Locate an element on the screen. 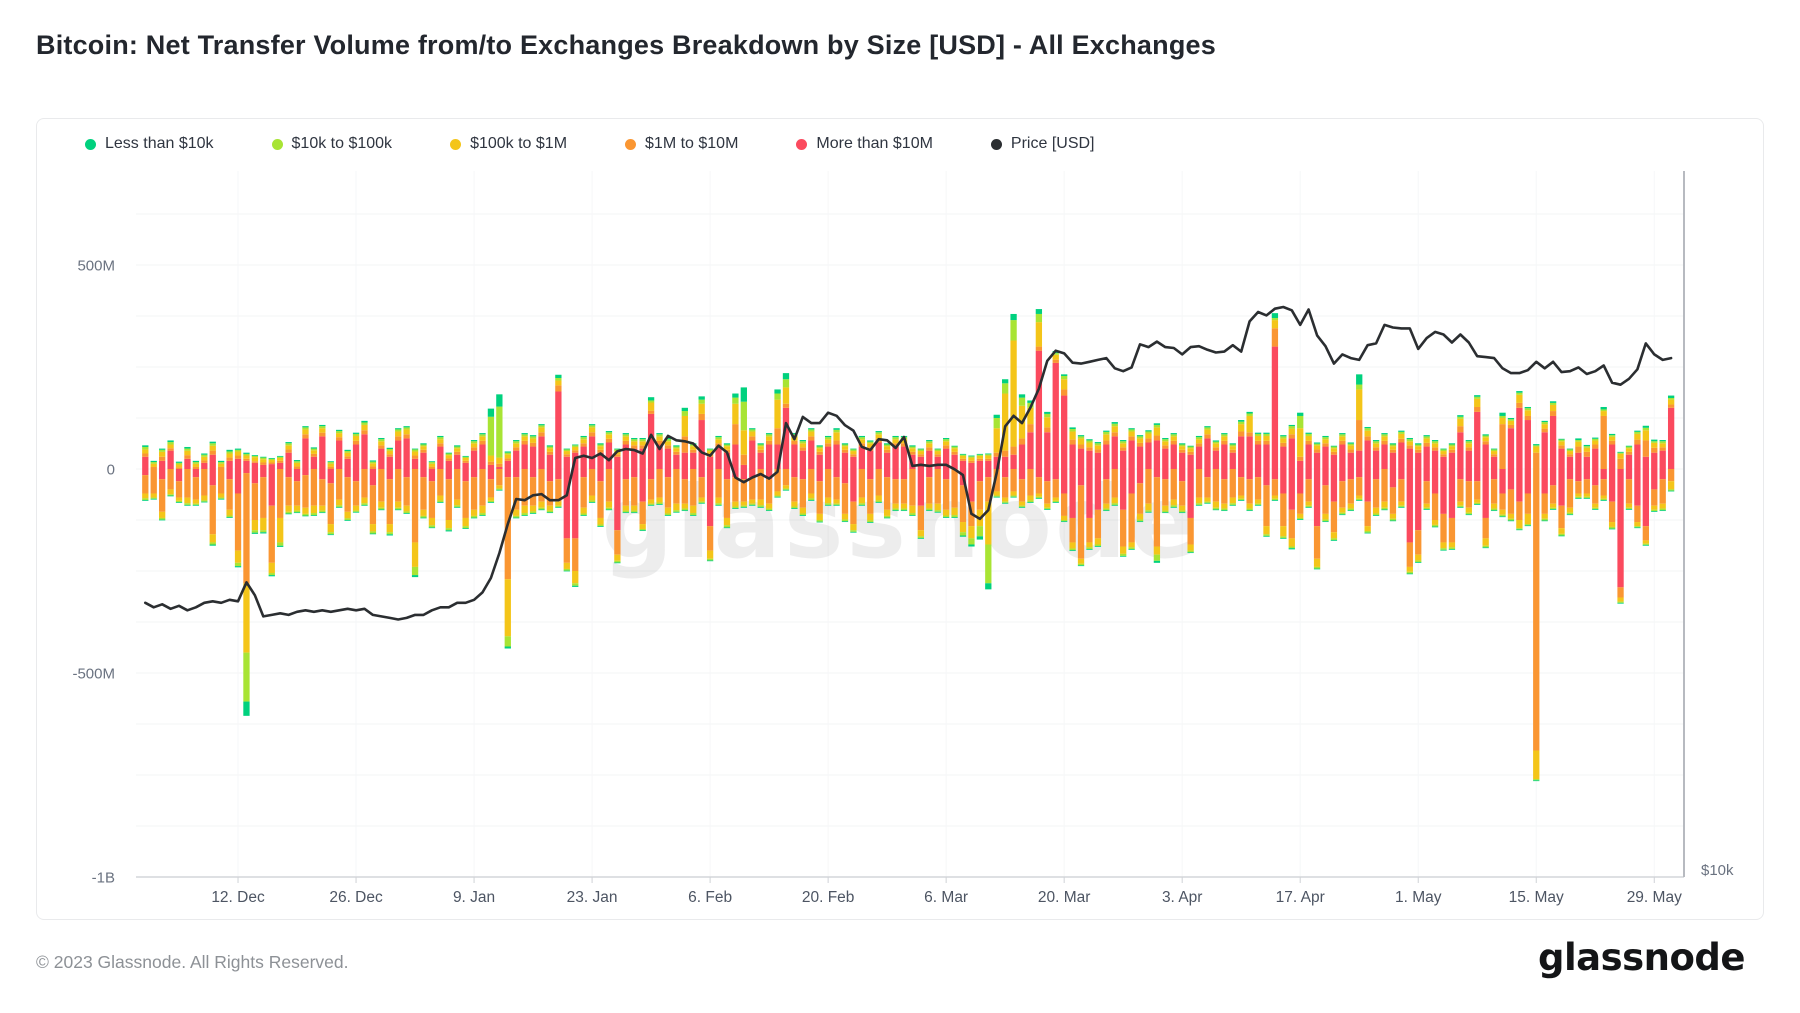  x-axis-tick-label: 9. Jan is located at coordinates (474, 897).